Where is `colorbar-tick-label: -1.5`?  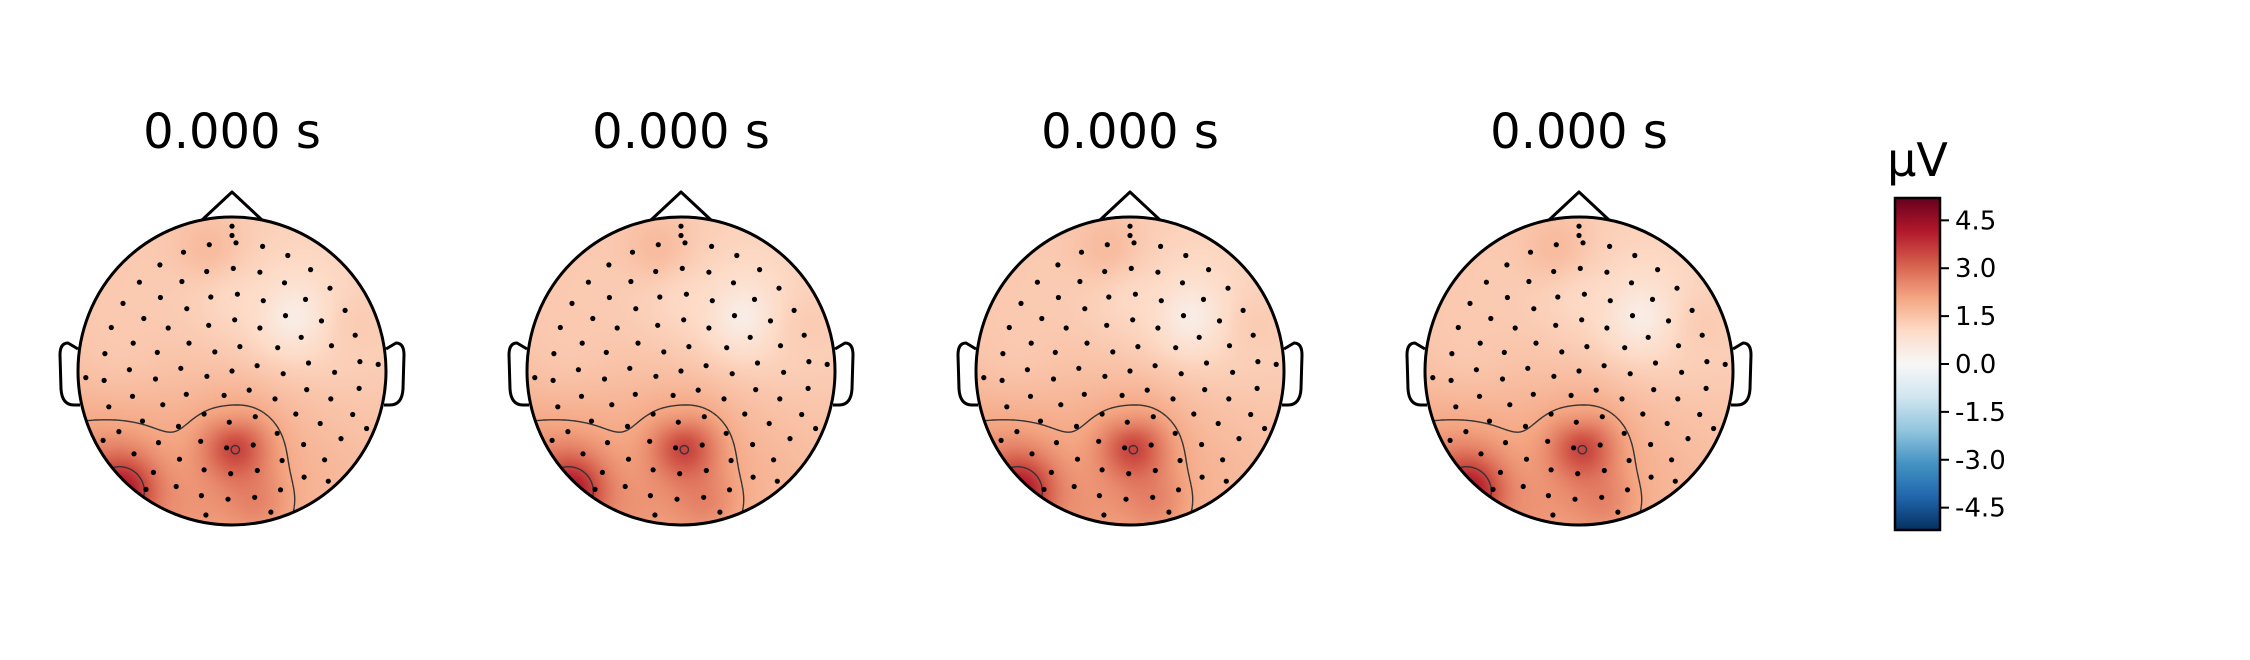
colorbar-tick-label: -1.5 is located at coordinates (1980, 413).